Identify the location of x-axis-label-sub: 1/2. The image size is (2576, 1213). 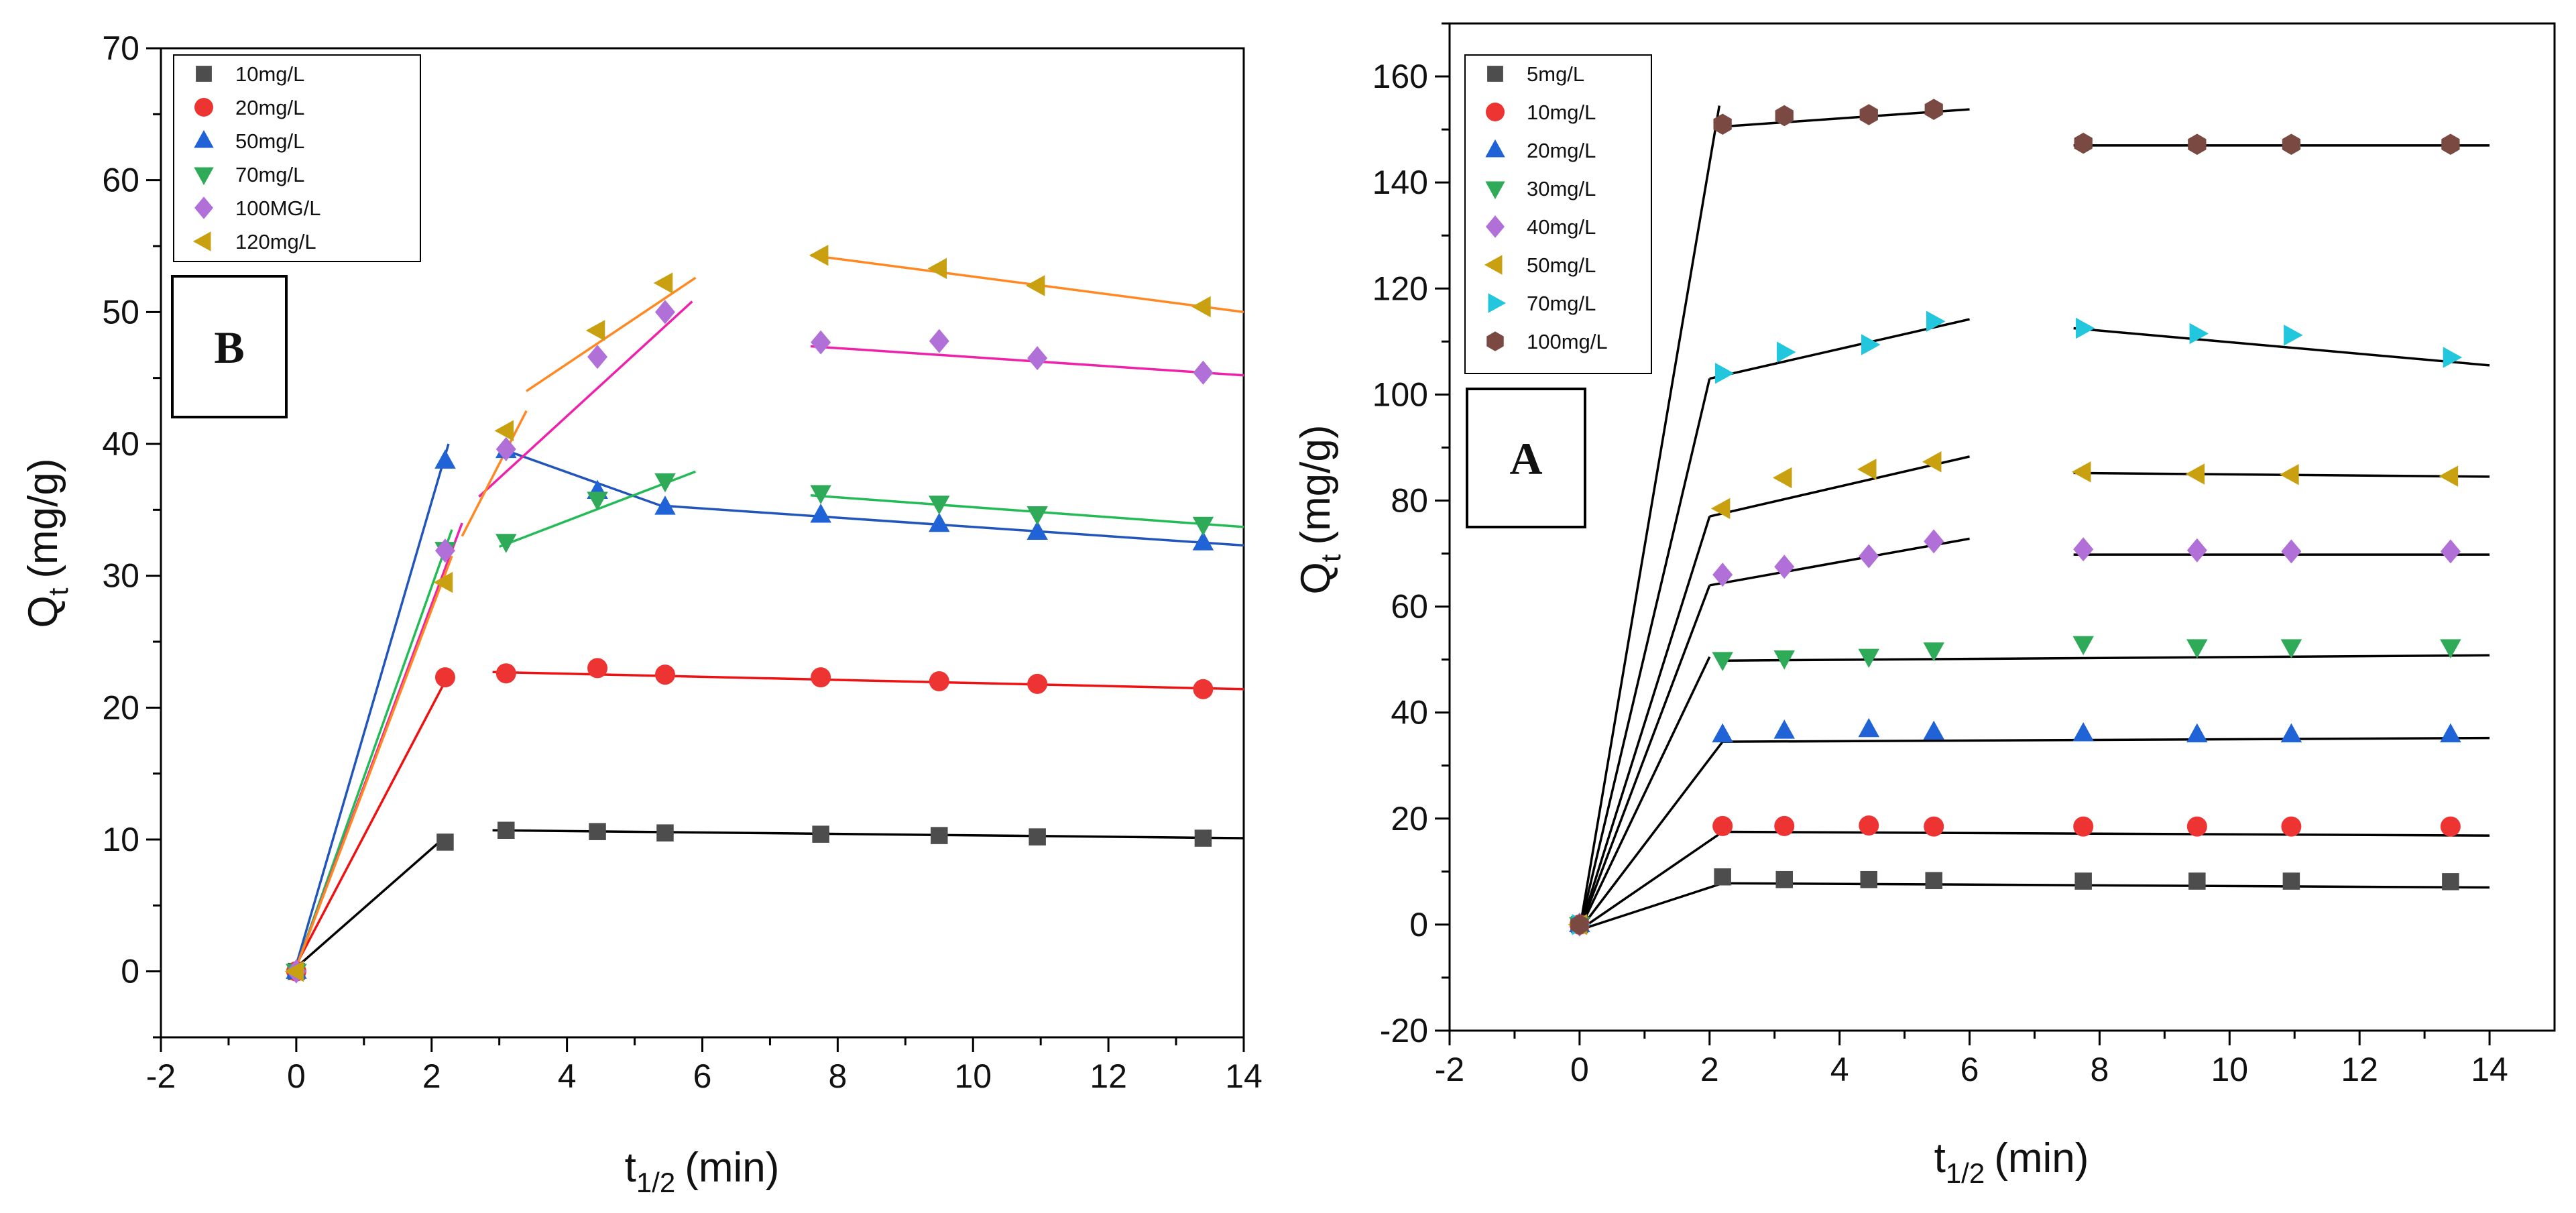
(655, 1182).